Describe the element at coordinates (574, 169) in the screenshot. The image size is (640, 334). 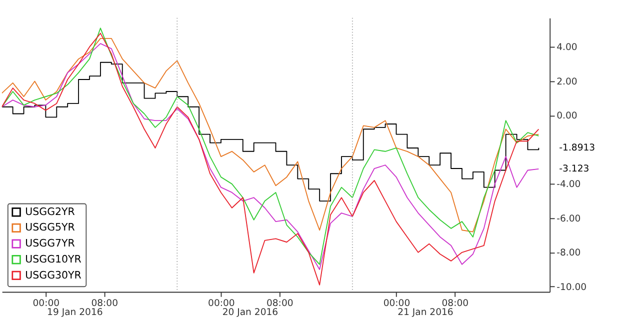
I see `annotation: -3.123` at that location.